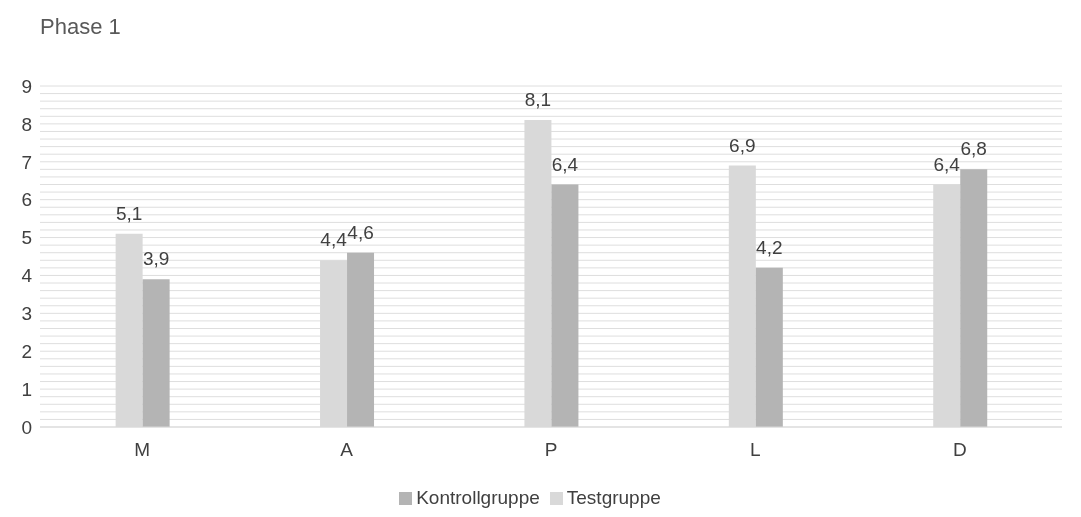 This screenshot has height=517, width=1081. Describe the element at coordinates (959, 450) in the screenshot. I see `x-tick-label: D` at that location.